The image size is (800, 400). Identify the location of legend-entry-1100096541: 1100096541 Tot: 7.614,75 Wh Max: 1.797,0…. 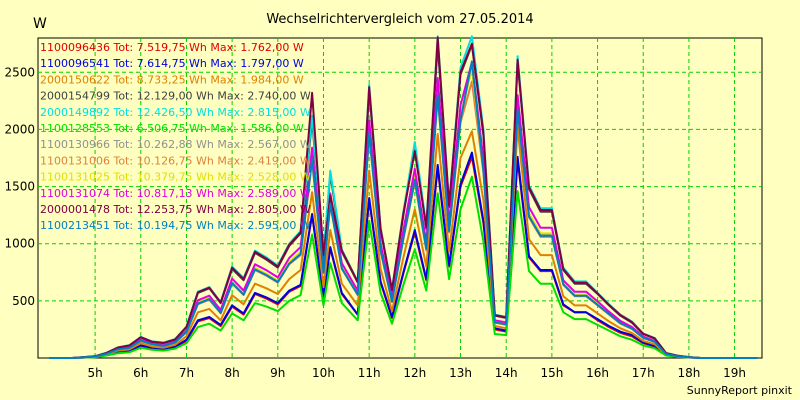
(172, 63).